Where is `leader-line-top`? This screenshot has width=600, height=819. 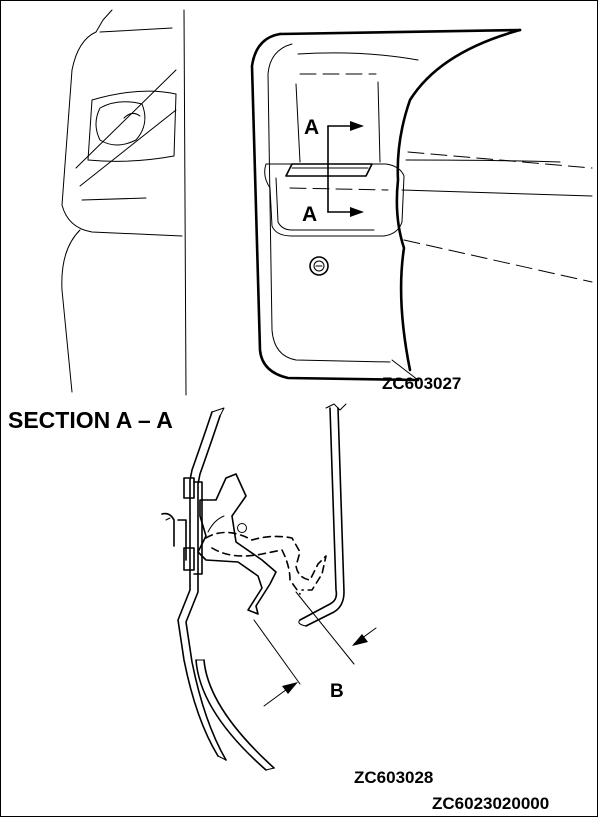
leader-line-top is located at coordinates (405, 370).